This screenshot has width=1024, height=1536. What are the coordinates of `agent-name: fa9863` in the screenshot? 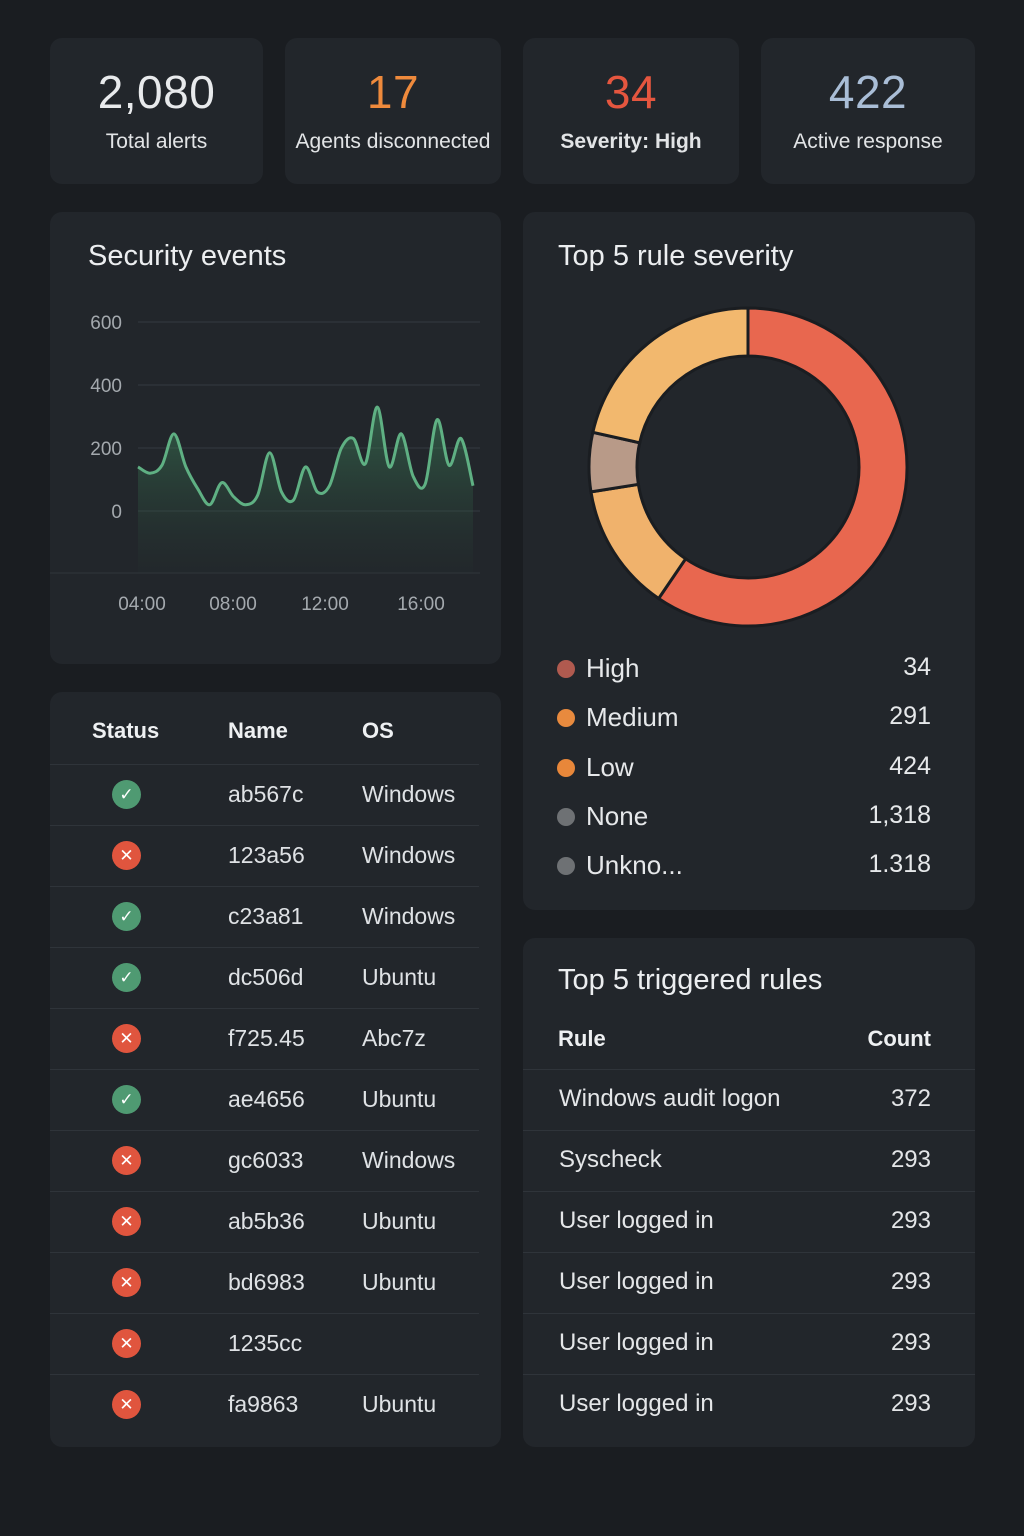 It's located at (263, 1404).